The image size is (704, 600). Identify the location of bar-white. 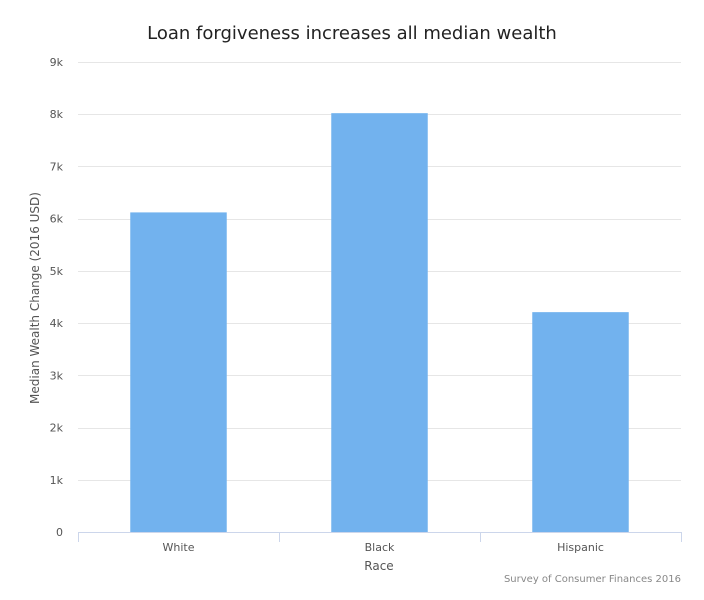
(178, 372).